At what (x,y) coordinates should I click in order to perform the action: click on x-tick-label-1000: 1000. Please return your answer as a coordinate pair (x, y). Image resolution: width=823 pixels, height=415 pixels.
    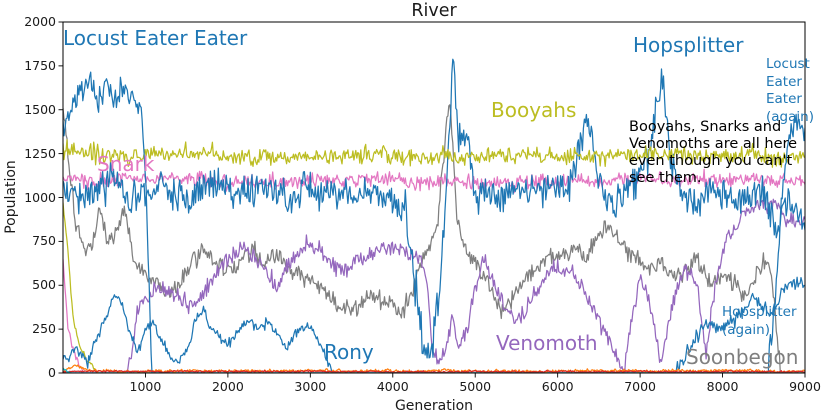
    Looking at the image, I should click on (145, 386).